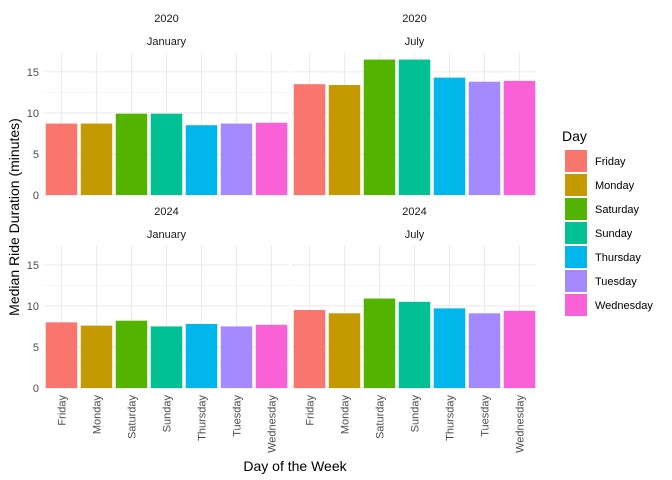  I want to click on bar-2020-july-monday, so click(344, 140).